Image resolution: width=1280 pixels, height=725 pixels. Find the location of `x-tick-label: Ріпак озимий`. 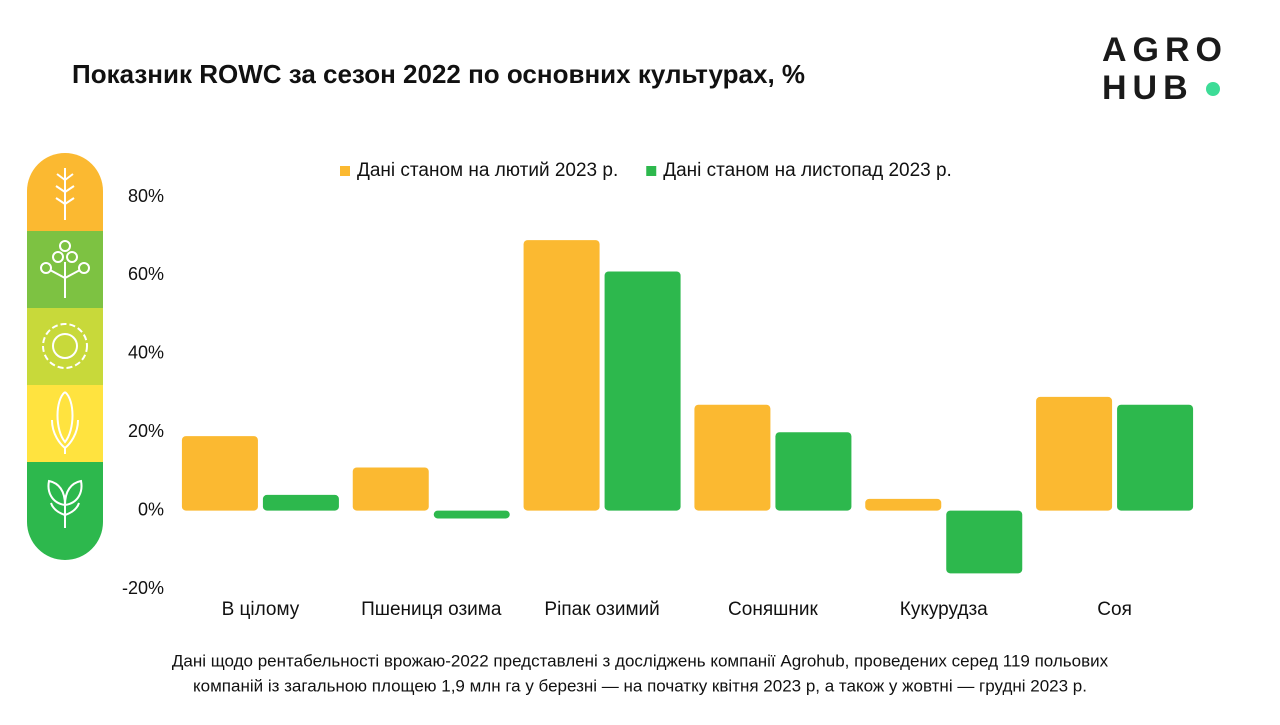

x-tick-label: Ріпак озимий is located at coordinates (601, 609).